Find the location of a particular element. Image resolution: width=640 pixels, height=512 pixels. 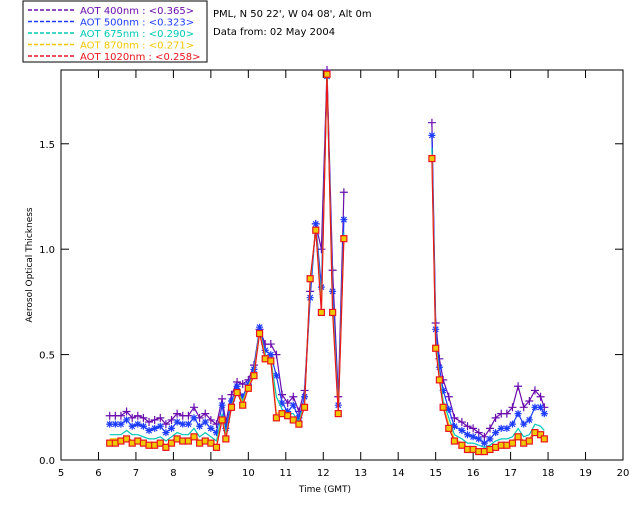

y-tick-label: 0.5 is located at coordinates (47, 356).